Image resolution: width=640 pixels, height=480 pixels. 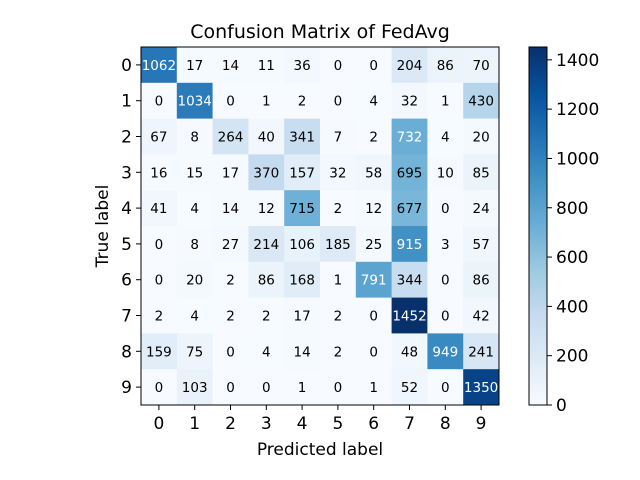 I want to click on cell-value-r4-c4: 715, so click(x=302, y=209).